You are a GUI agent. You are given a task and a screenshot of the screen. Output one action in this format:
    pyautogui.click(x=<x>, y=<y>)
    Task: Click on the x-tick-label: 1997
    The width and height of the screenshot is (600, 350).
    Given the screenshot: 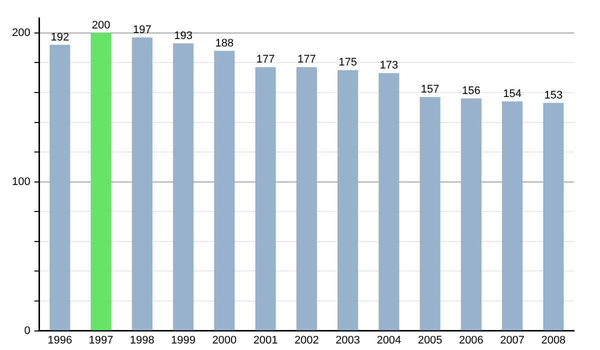 What is the action you would take?
    pyautogui.click(x=101, y=340)
    